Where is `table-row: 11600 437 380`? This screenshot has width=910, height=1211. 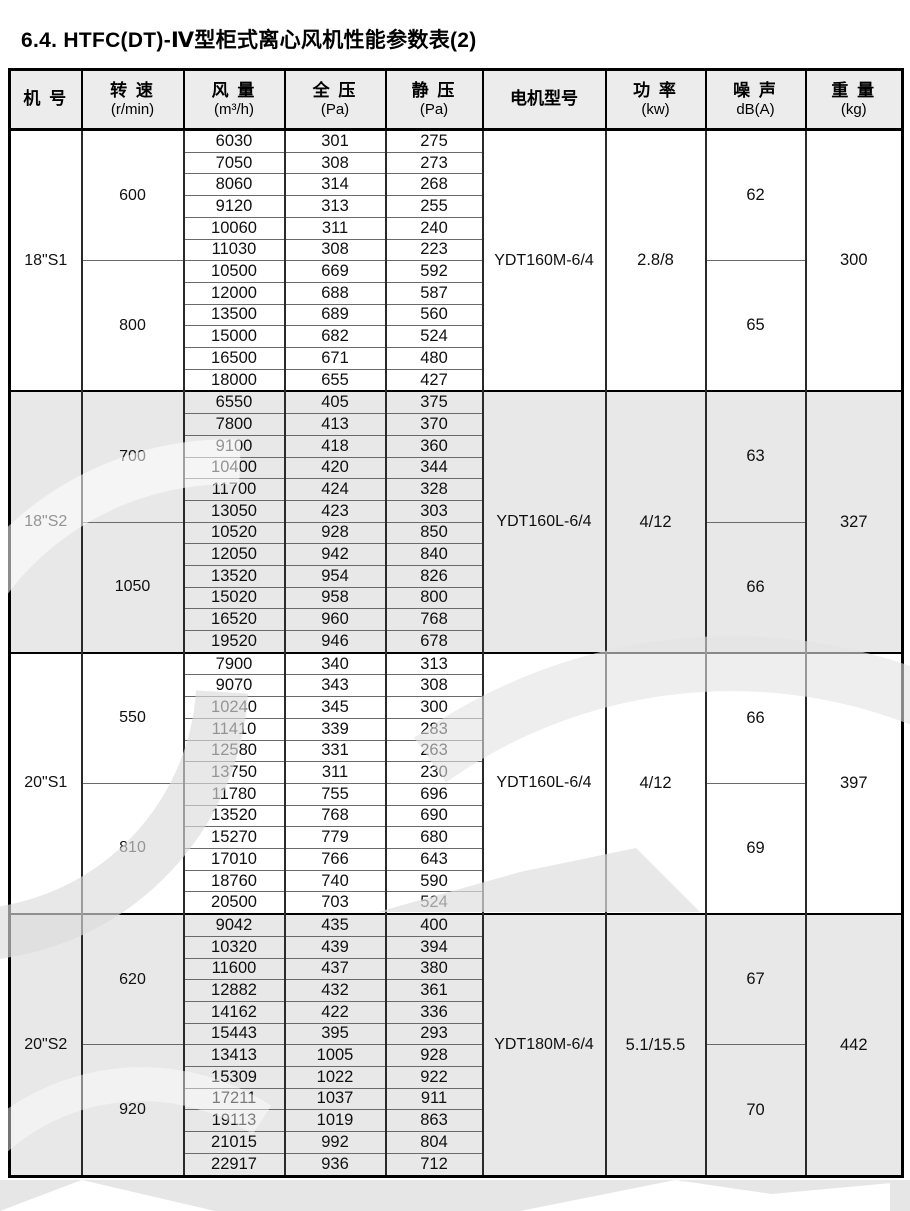
table-row: 11600 437 380 is located at coordinates (456, 969).